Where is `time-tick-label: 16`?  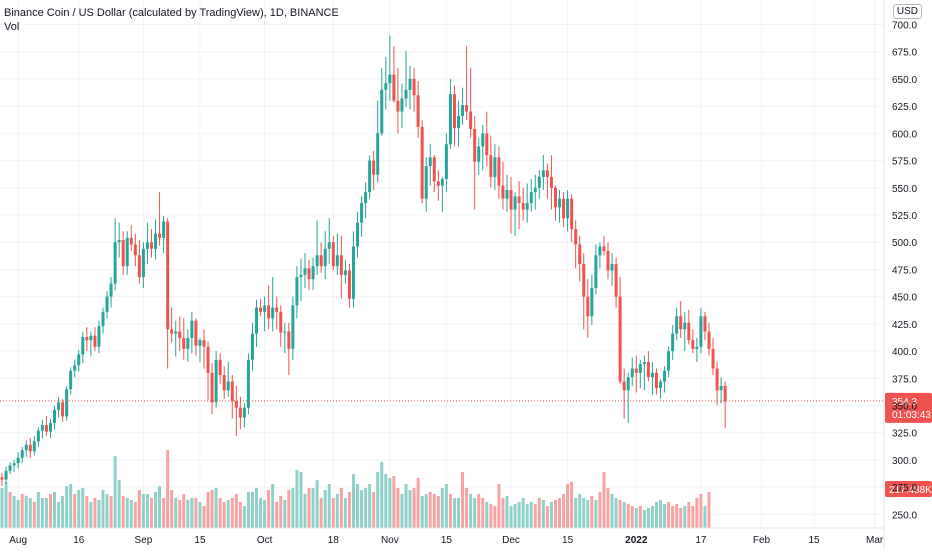 time-tick-label: 16 is located at coordinates (79, 540).